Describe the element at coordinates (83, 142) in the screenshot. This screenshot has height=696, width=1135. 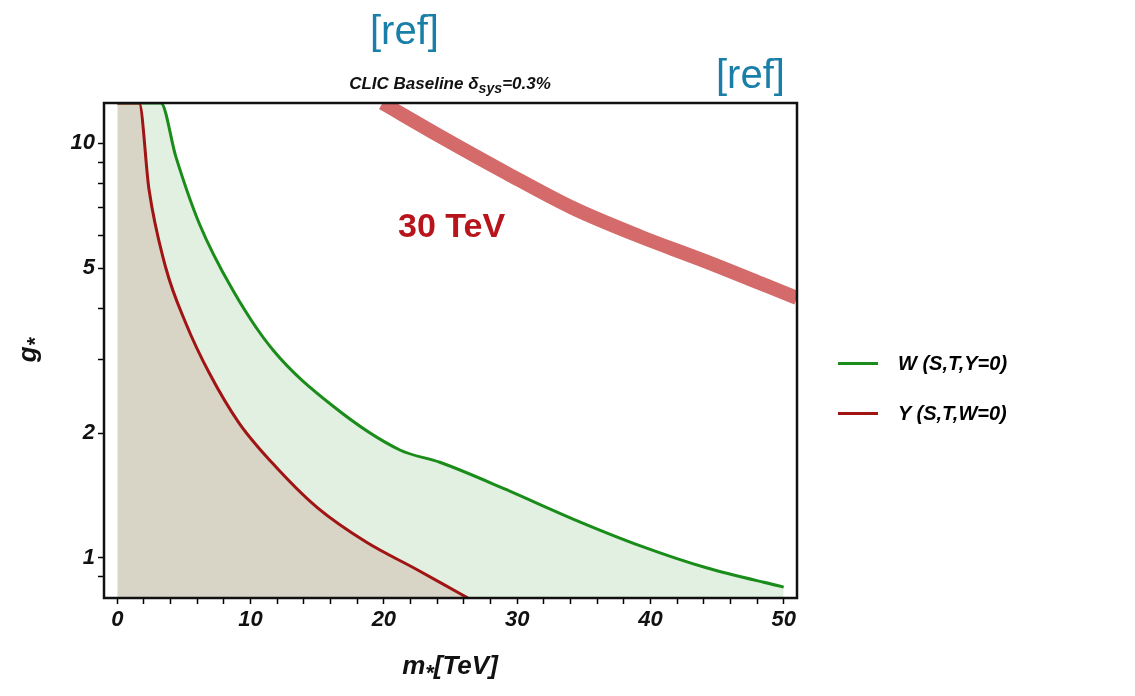
I see `y-tick-label: 10` at that location.